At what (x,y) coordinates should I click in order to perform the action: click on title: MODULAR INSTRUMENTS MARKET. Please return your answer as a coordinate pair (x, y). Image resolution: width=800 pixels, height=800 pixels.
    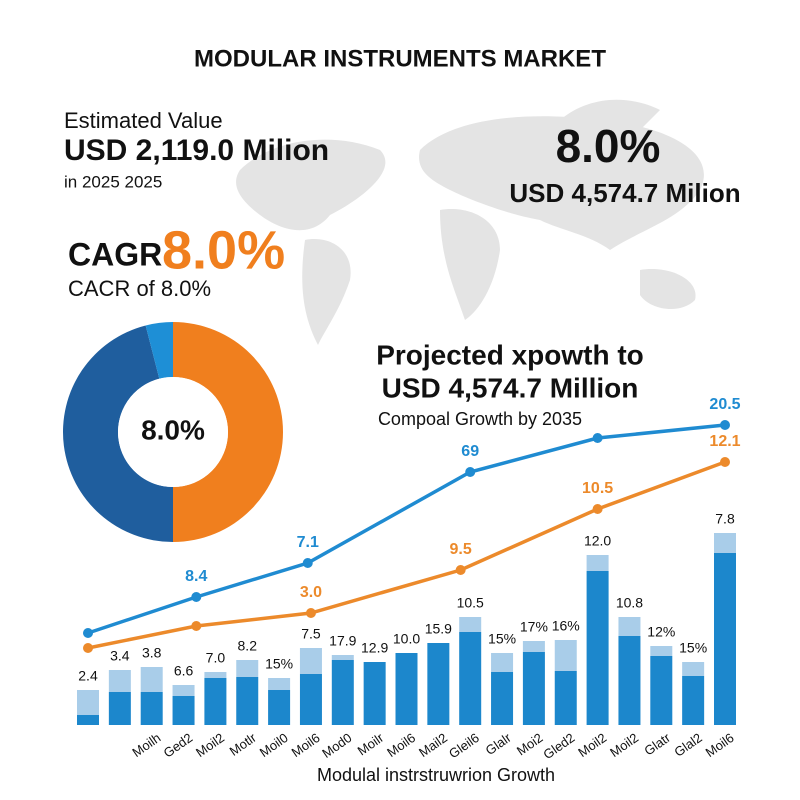
    Looking at the image, I should click on (400, 58).